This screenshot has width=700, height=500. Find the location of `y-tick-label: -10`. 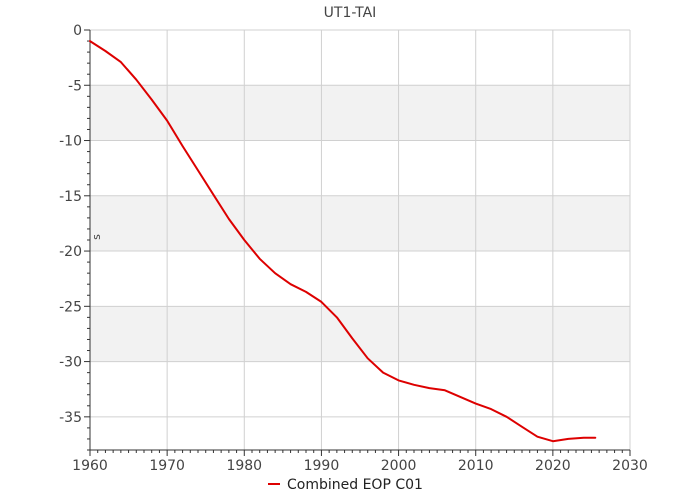

y-tick-label: -10 is located at coordinates (70, 142).